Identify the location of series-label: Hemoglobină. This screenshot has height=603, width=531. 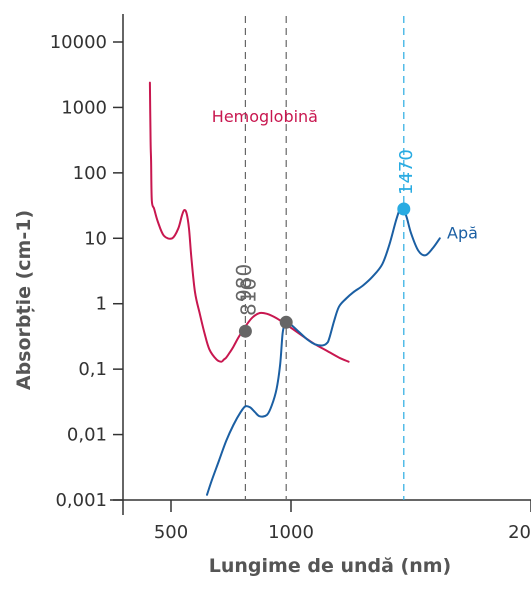
(265, 116).